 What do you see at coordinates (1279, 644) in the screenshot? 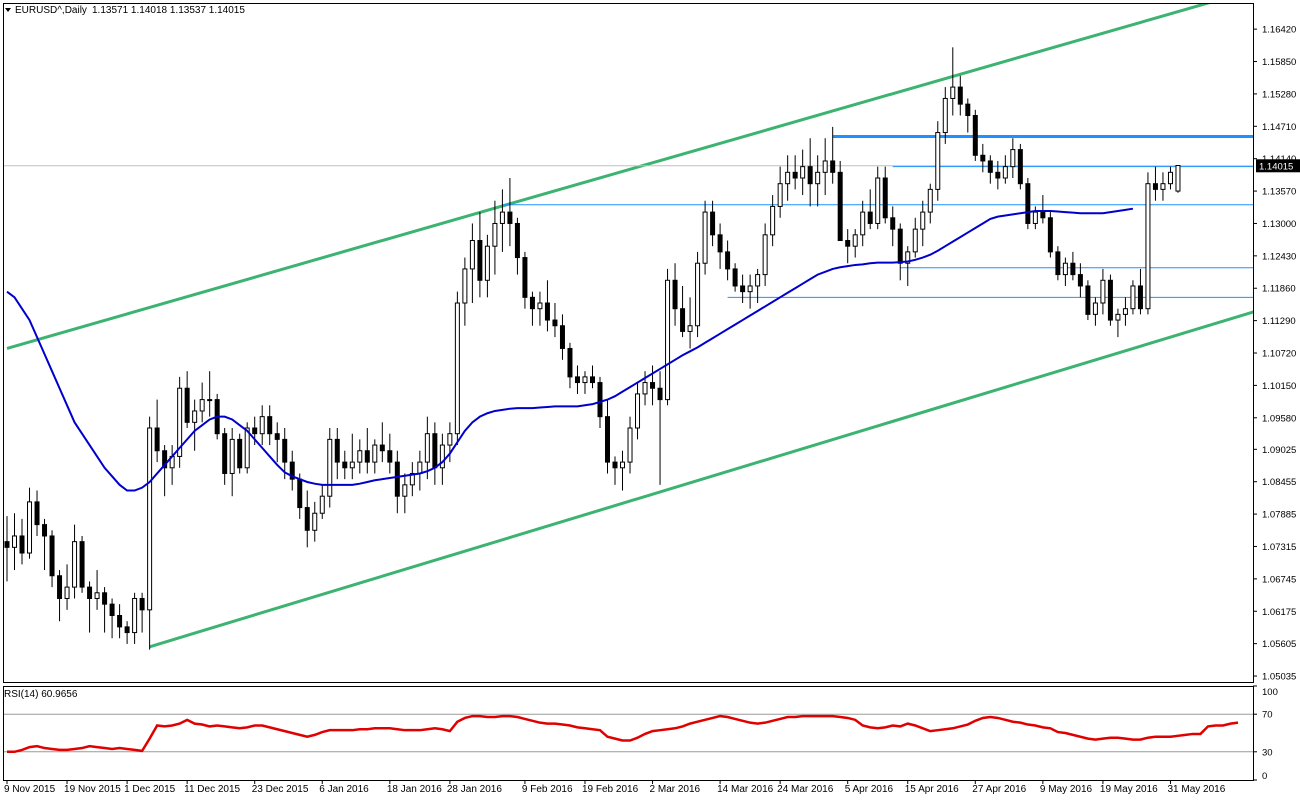
I see `price-tick-label: 1.05605` at bounding box center [1279, 644].